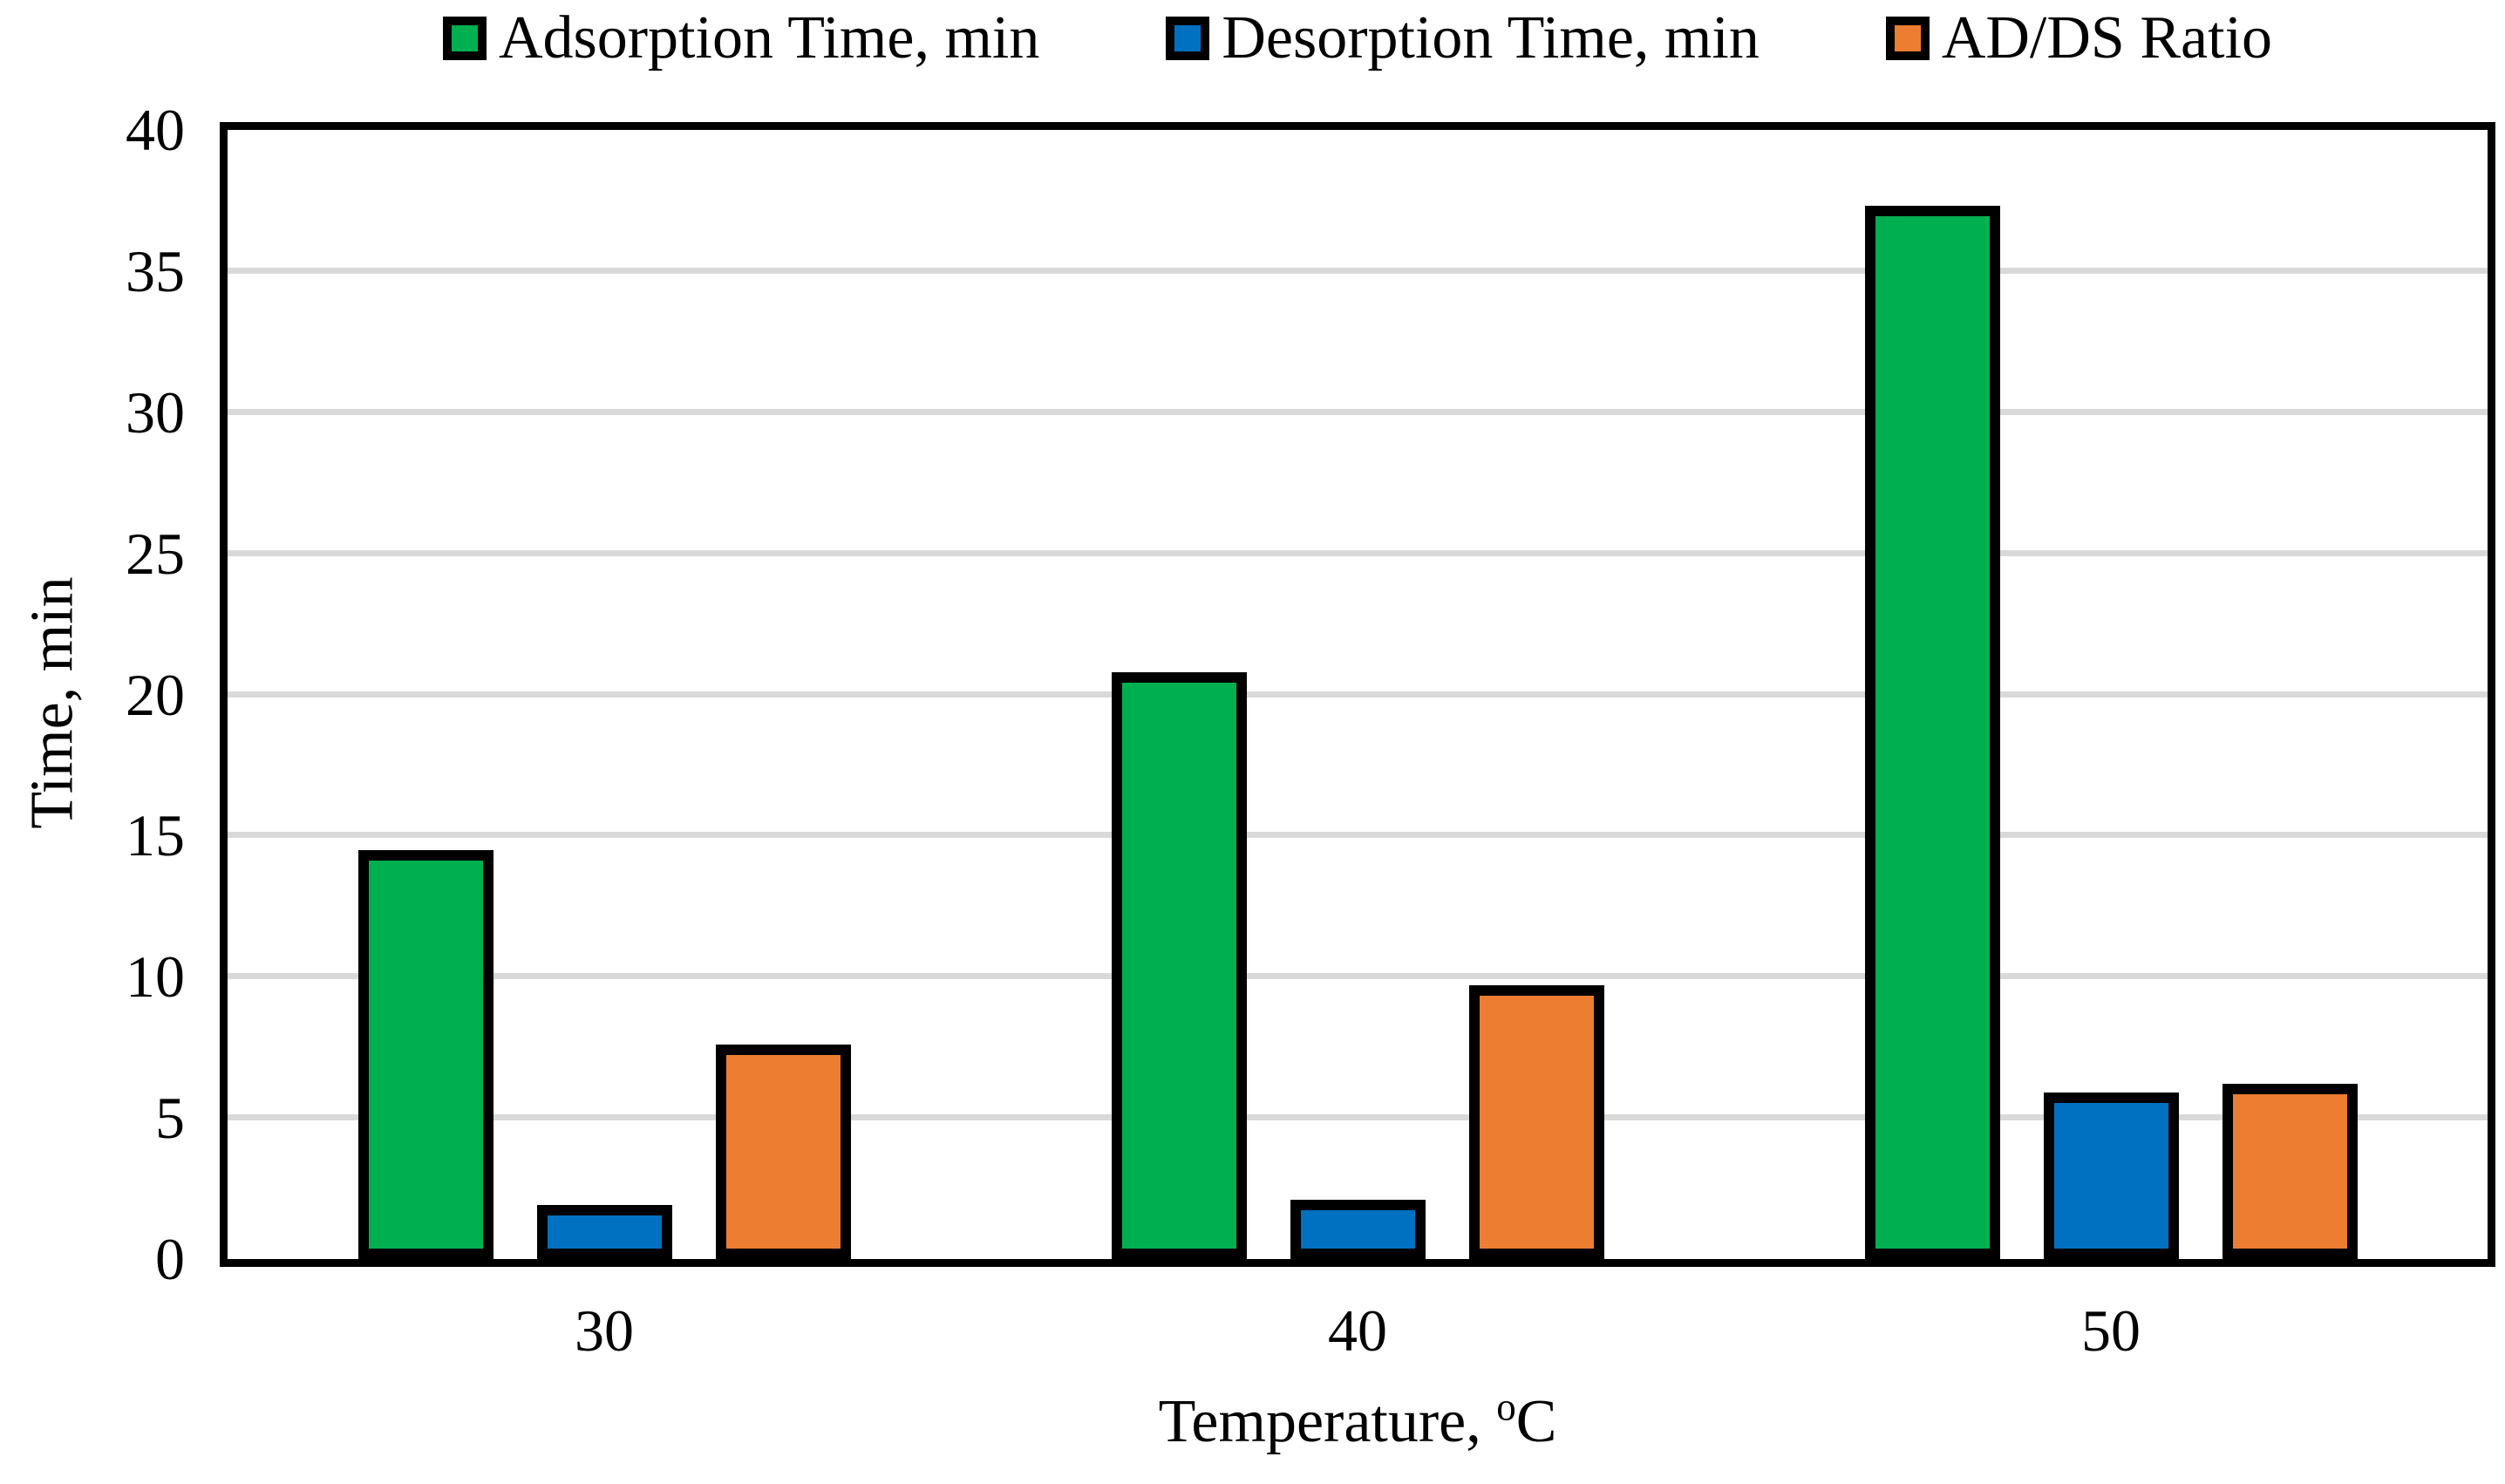 The image size is (2505, 1484). I want to click on legend-label: AD/DS Ratio, so click(2107, 37).